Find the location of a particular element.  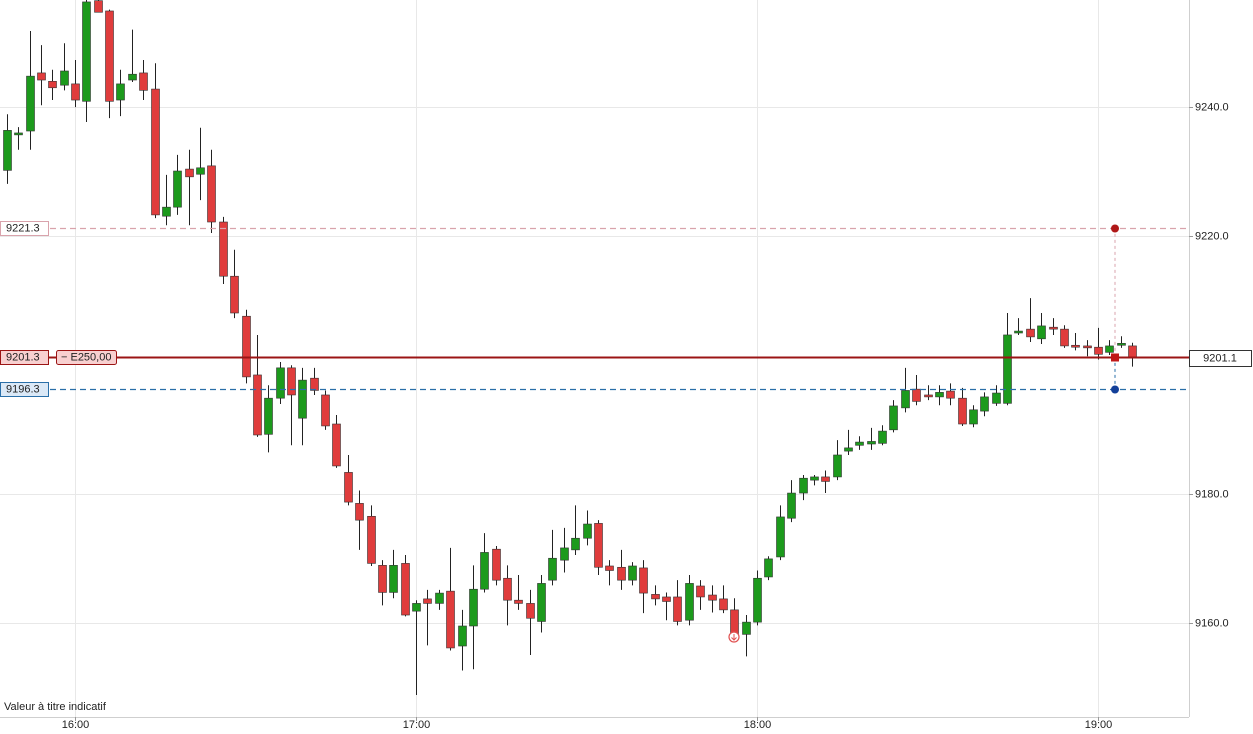

footnote: Valeur à titre indicatif is located at coordinates (55, 707).